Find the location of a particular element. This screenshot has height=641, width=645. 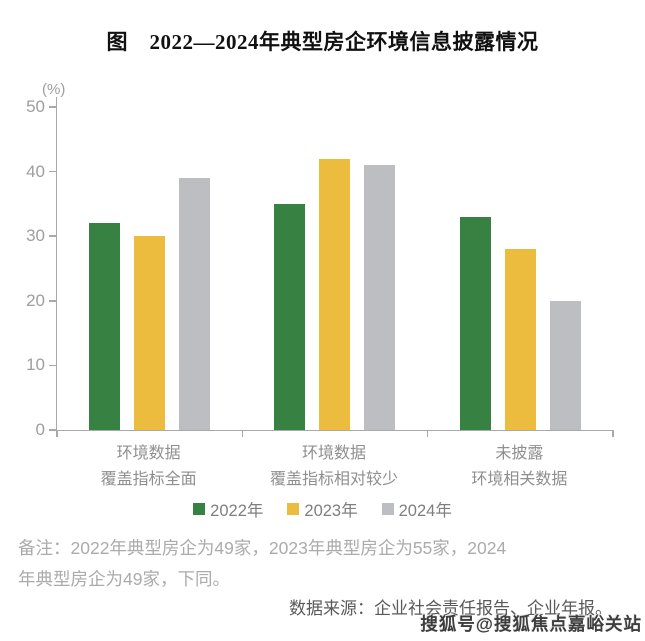

legend-item-2022年: 2022年 is located at coordinates (228, 509).